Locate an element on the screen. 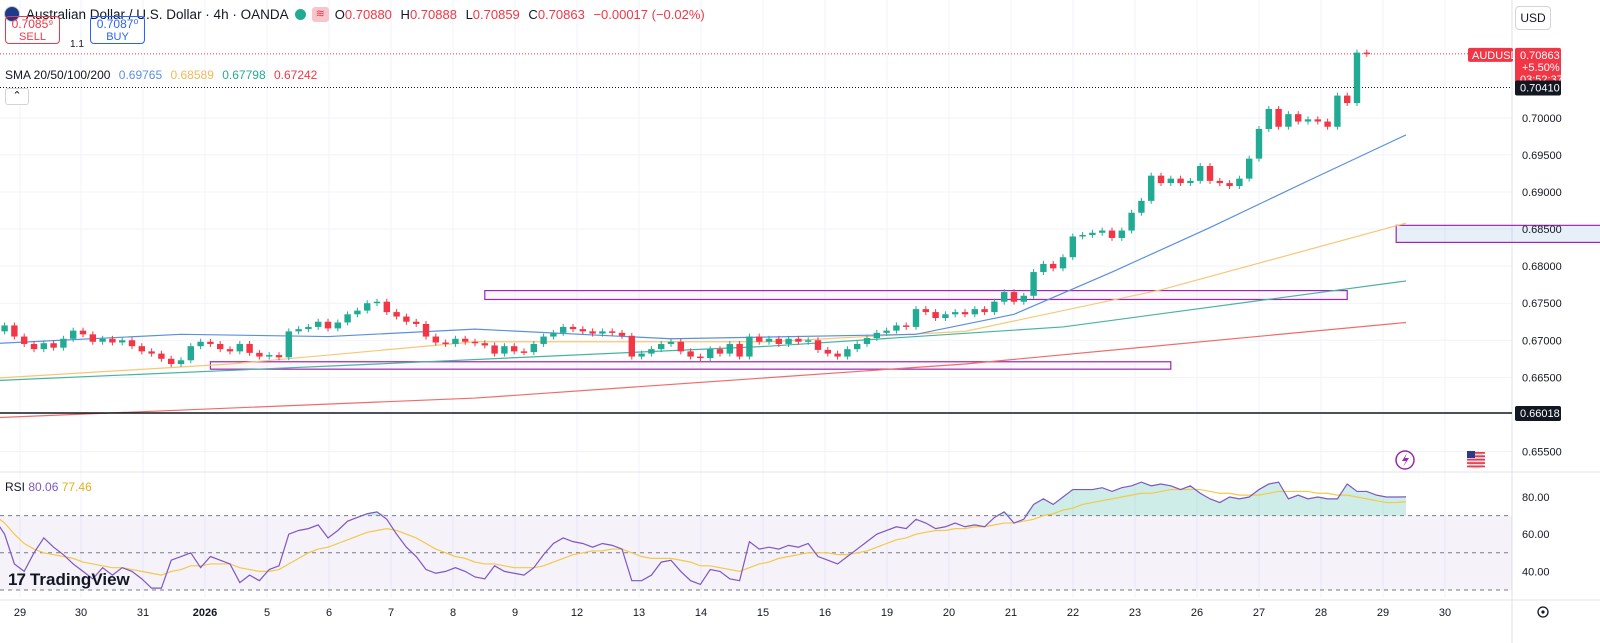 The height and width of the screenshot is (643, 1600). time-tick-label: 30 is located at coordinates (81, 613).